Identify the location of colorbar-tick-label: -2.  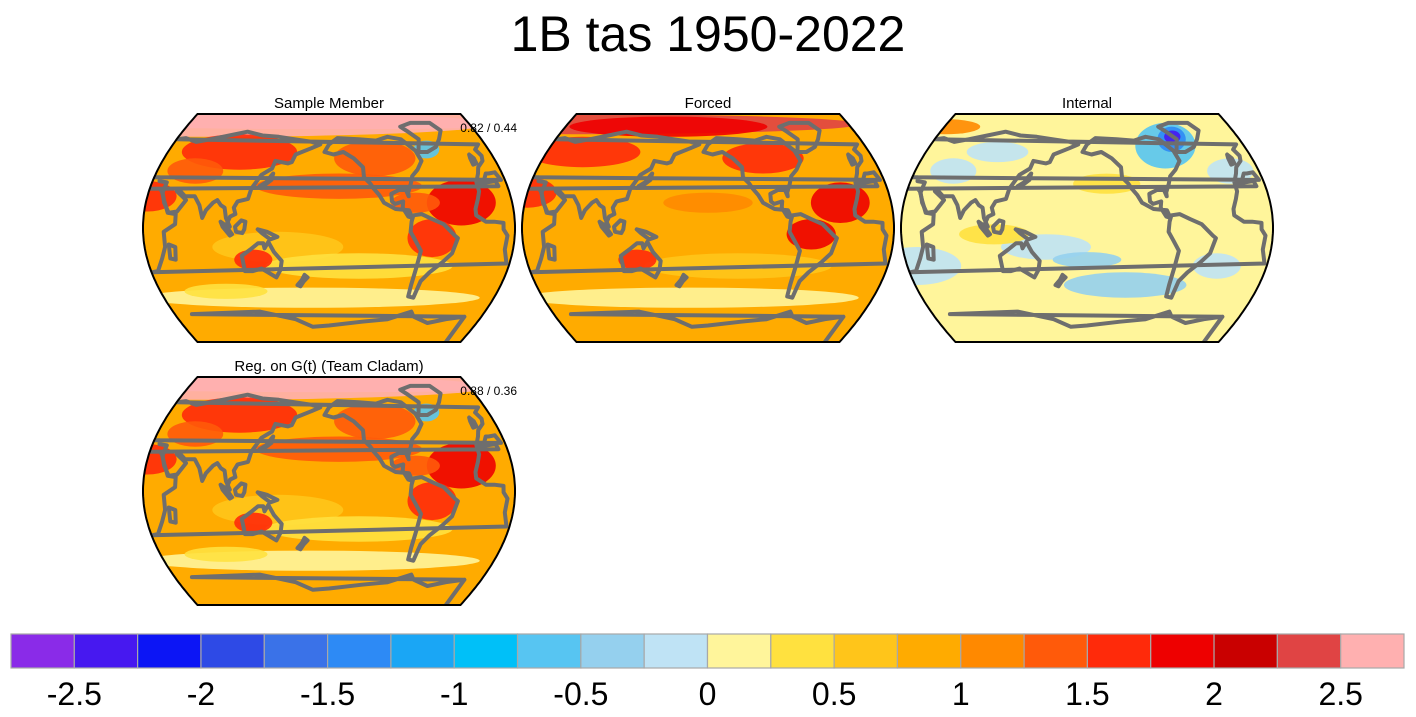
(201, 694).